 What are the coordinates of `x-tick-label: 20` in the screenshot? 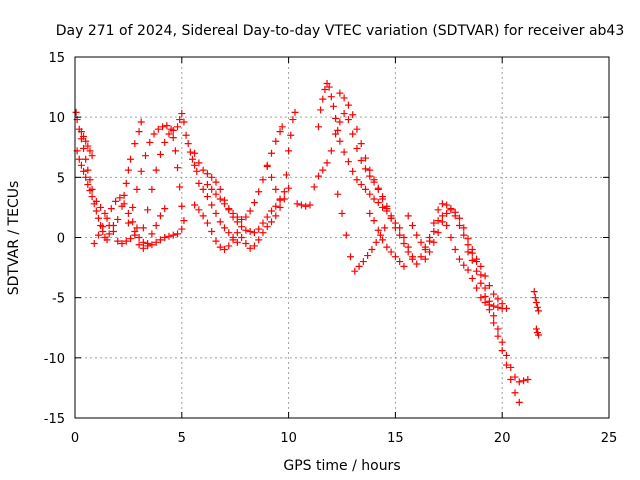 It's located at (502, 438).